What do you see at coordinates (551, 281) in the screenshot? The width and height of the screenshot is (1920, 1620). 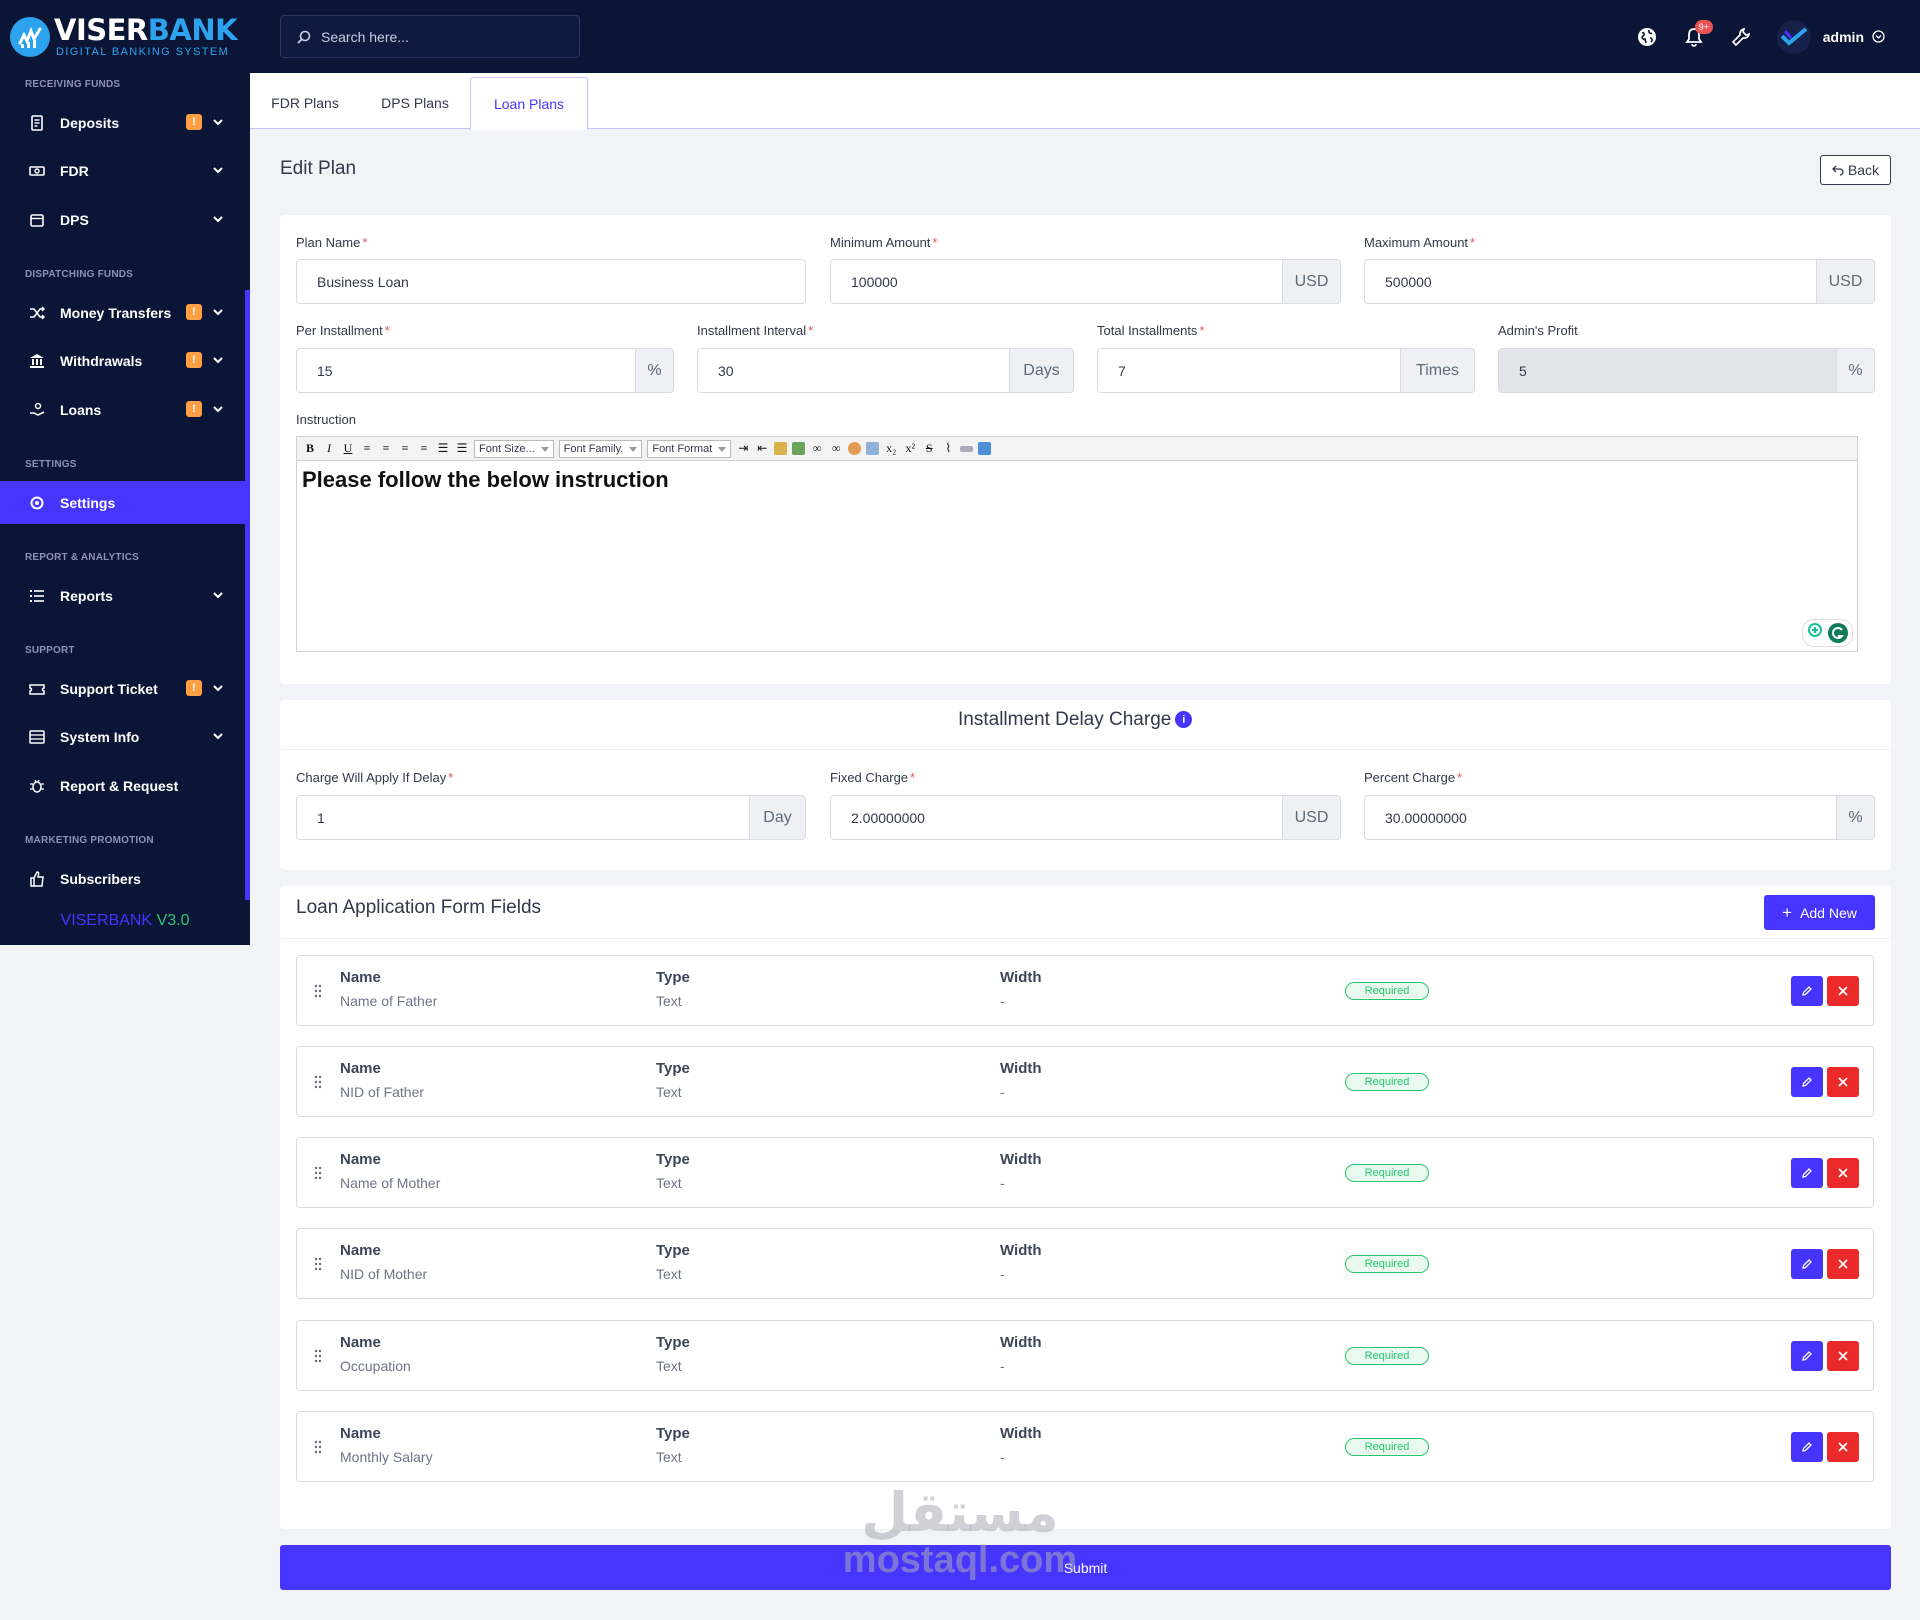 I see `plan-name-field: Business Loan` at bounding box center [551, 281].